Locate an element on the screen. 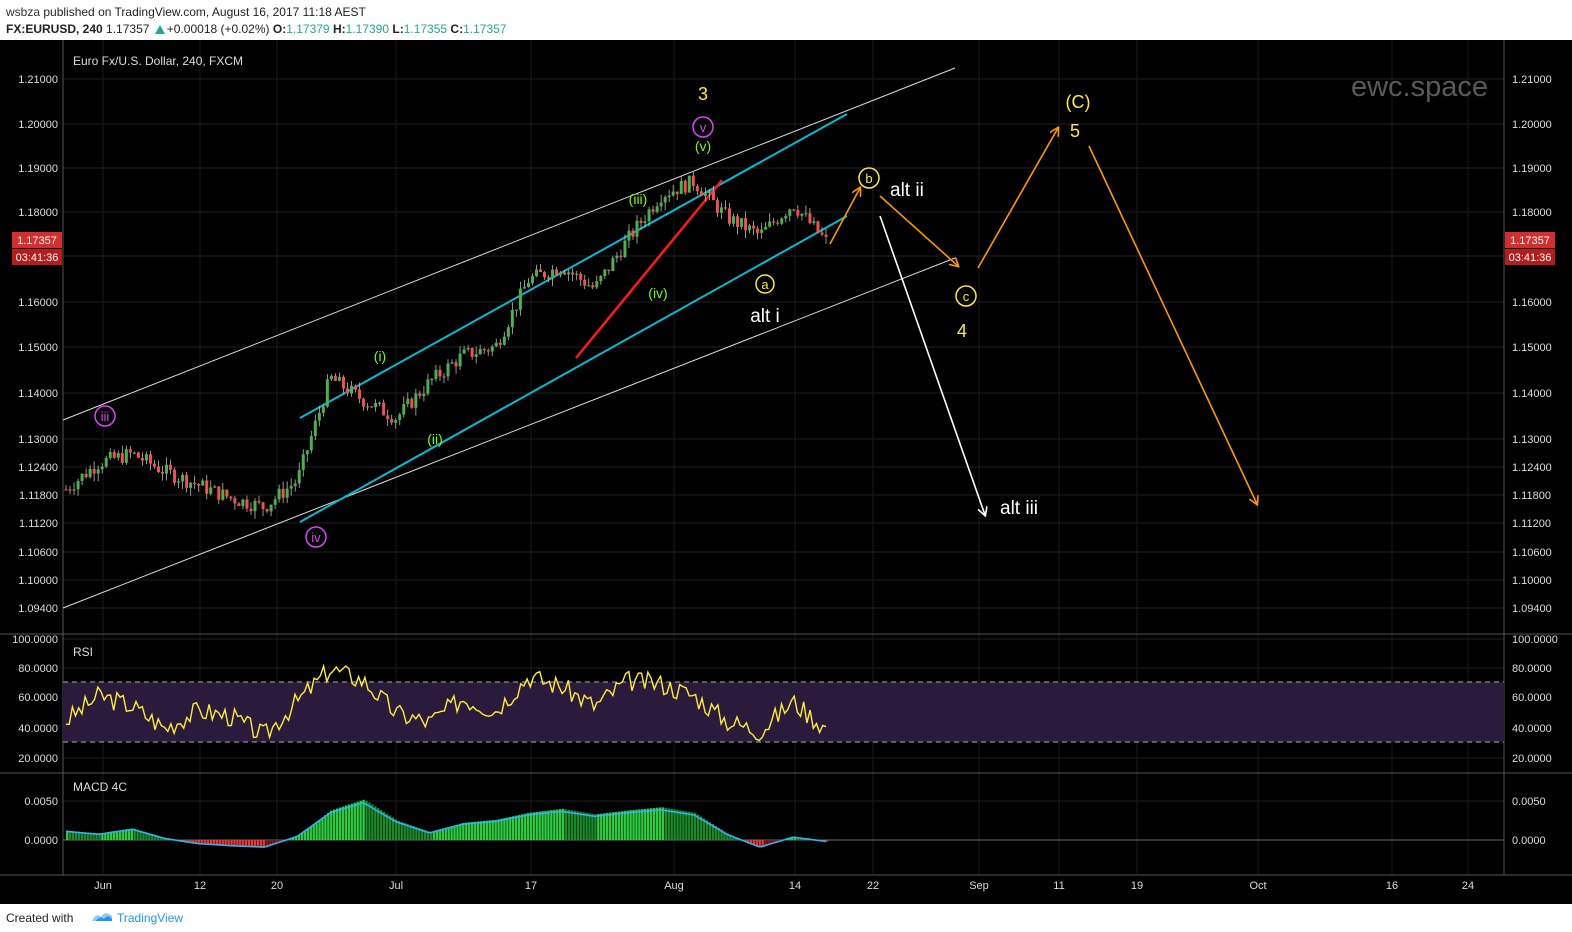  wave-C-label: (C) is located at coordinates (1078, 102).